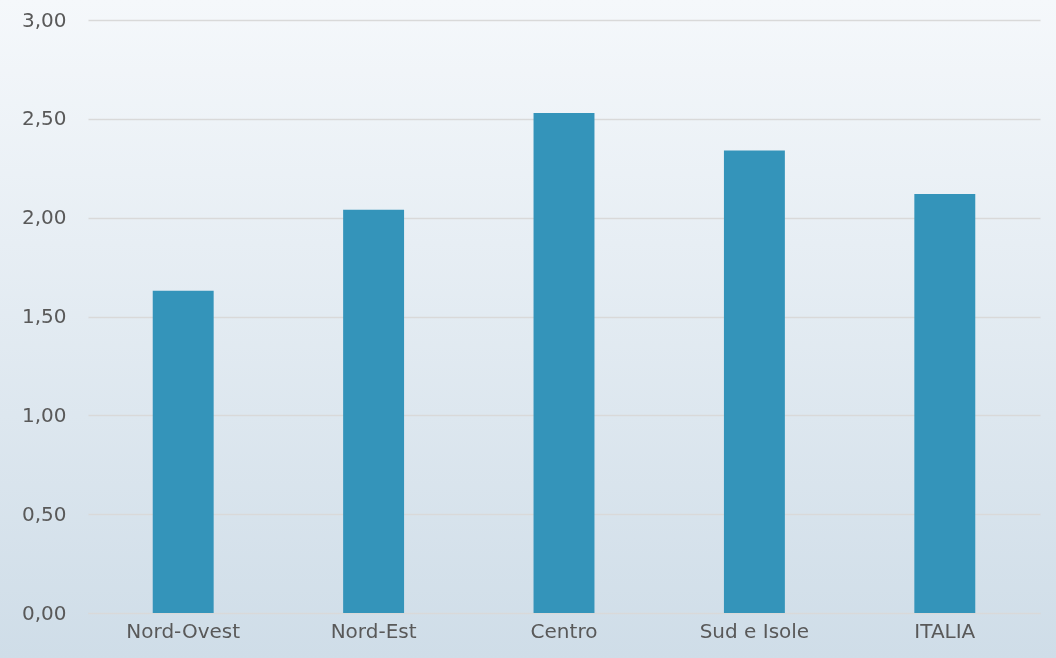 The height and width of the screenshot is (658, 1056). Describe the element at coordinates (44, 316) in the screenshot. I see `y-tick-label: 1,50` at that location.